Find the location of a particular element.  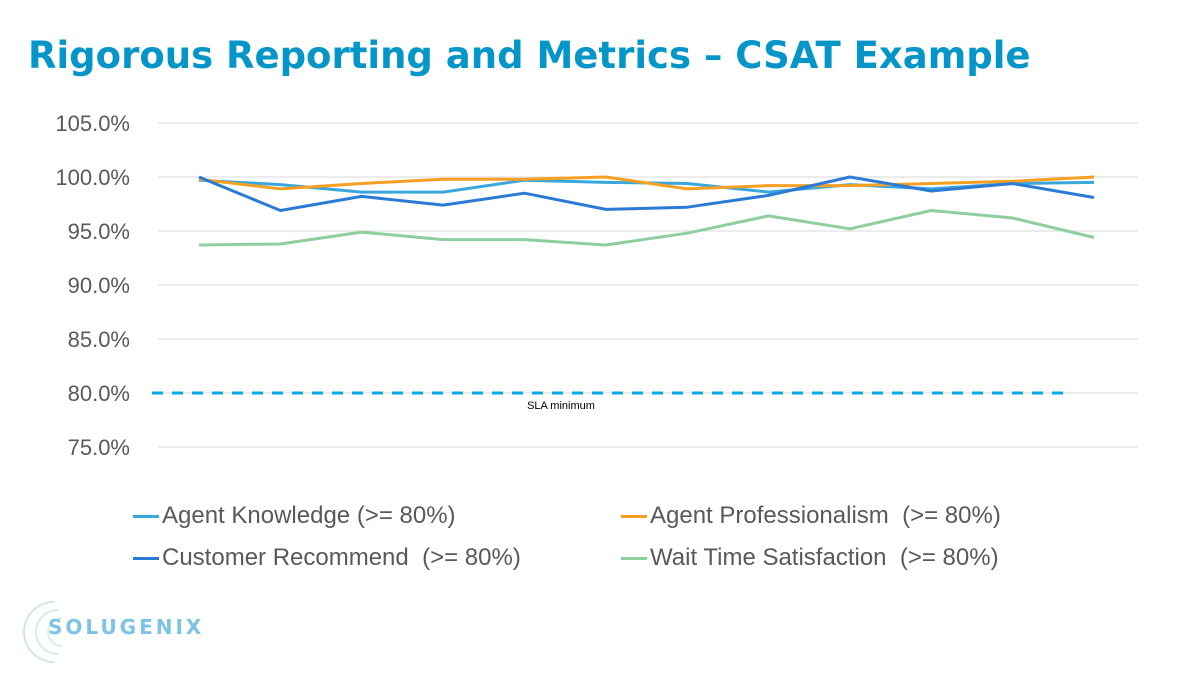

sla-minimum-label: SLA minimum is located at coordinates (561, 406).